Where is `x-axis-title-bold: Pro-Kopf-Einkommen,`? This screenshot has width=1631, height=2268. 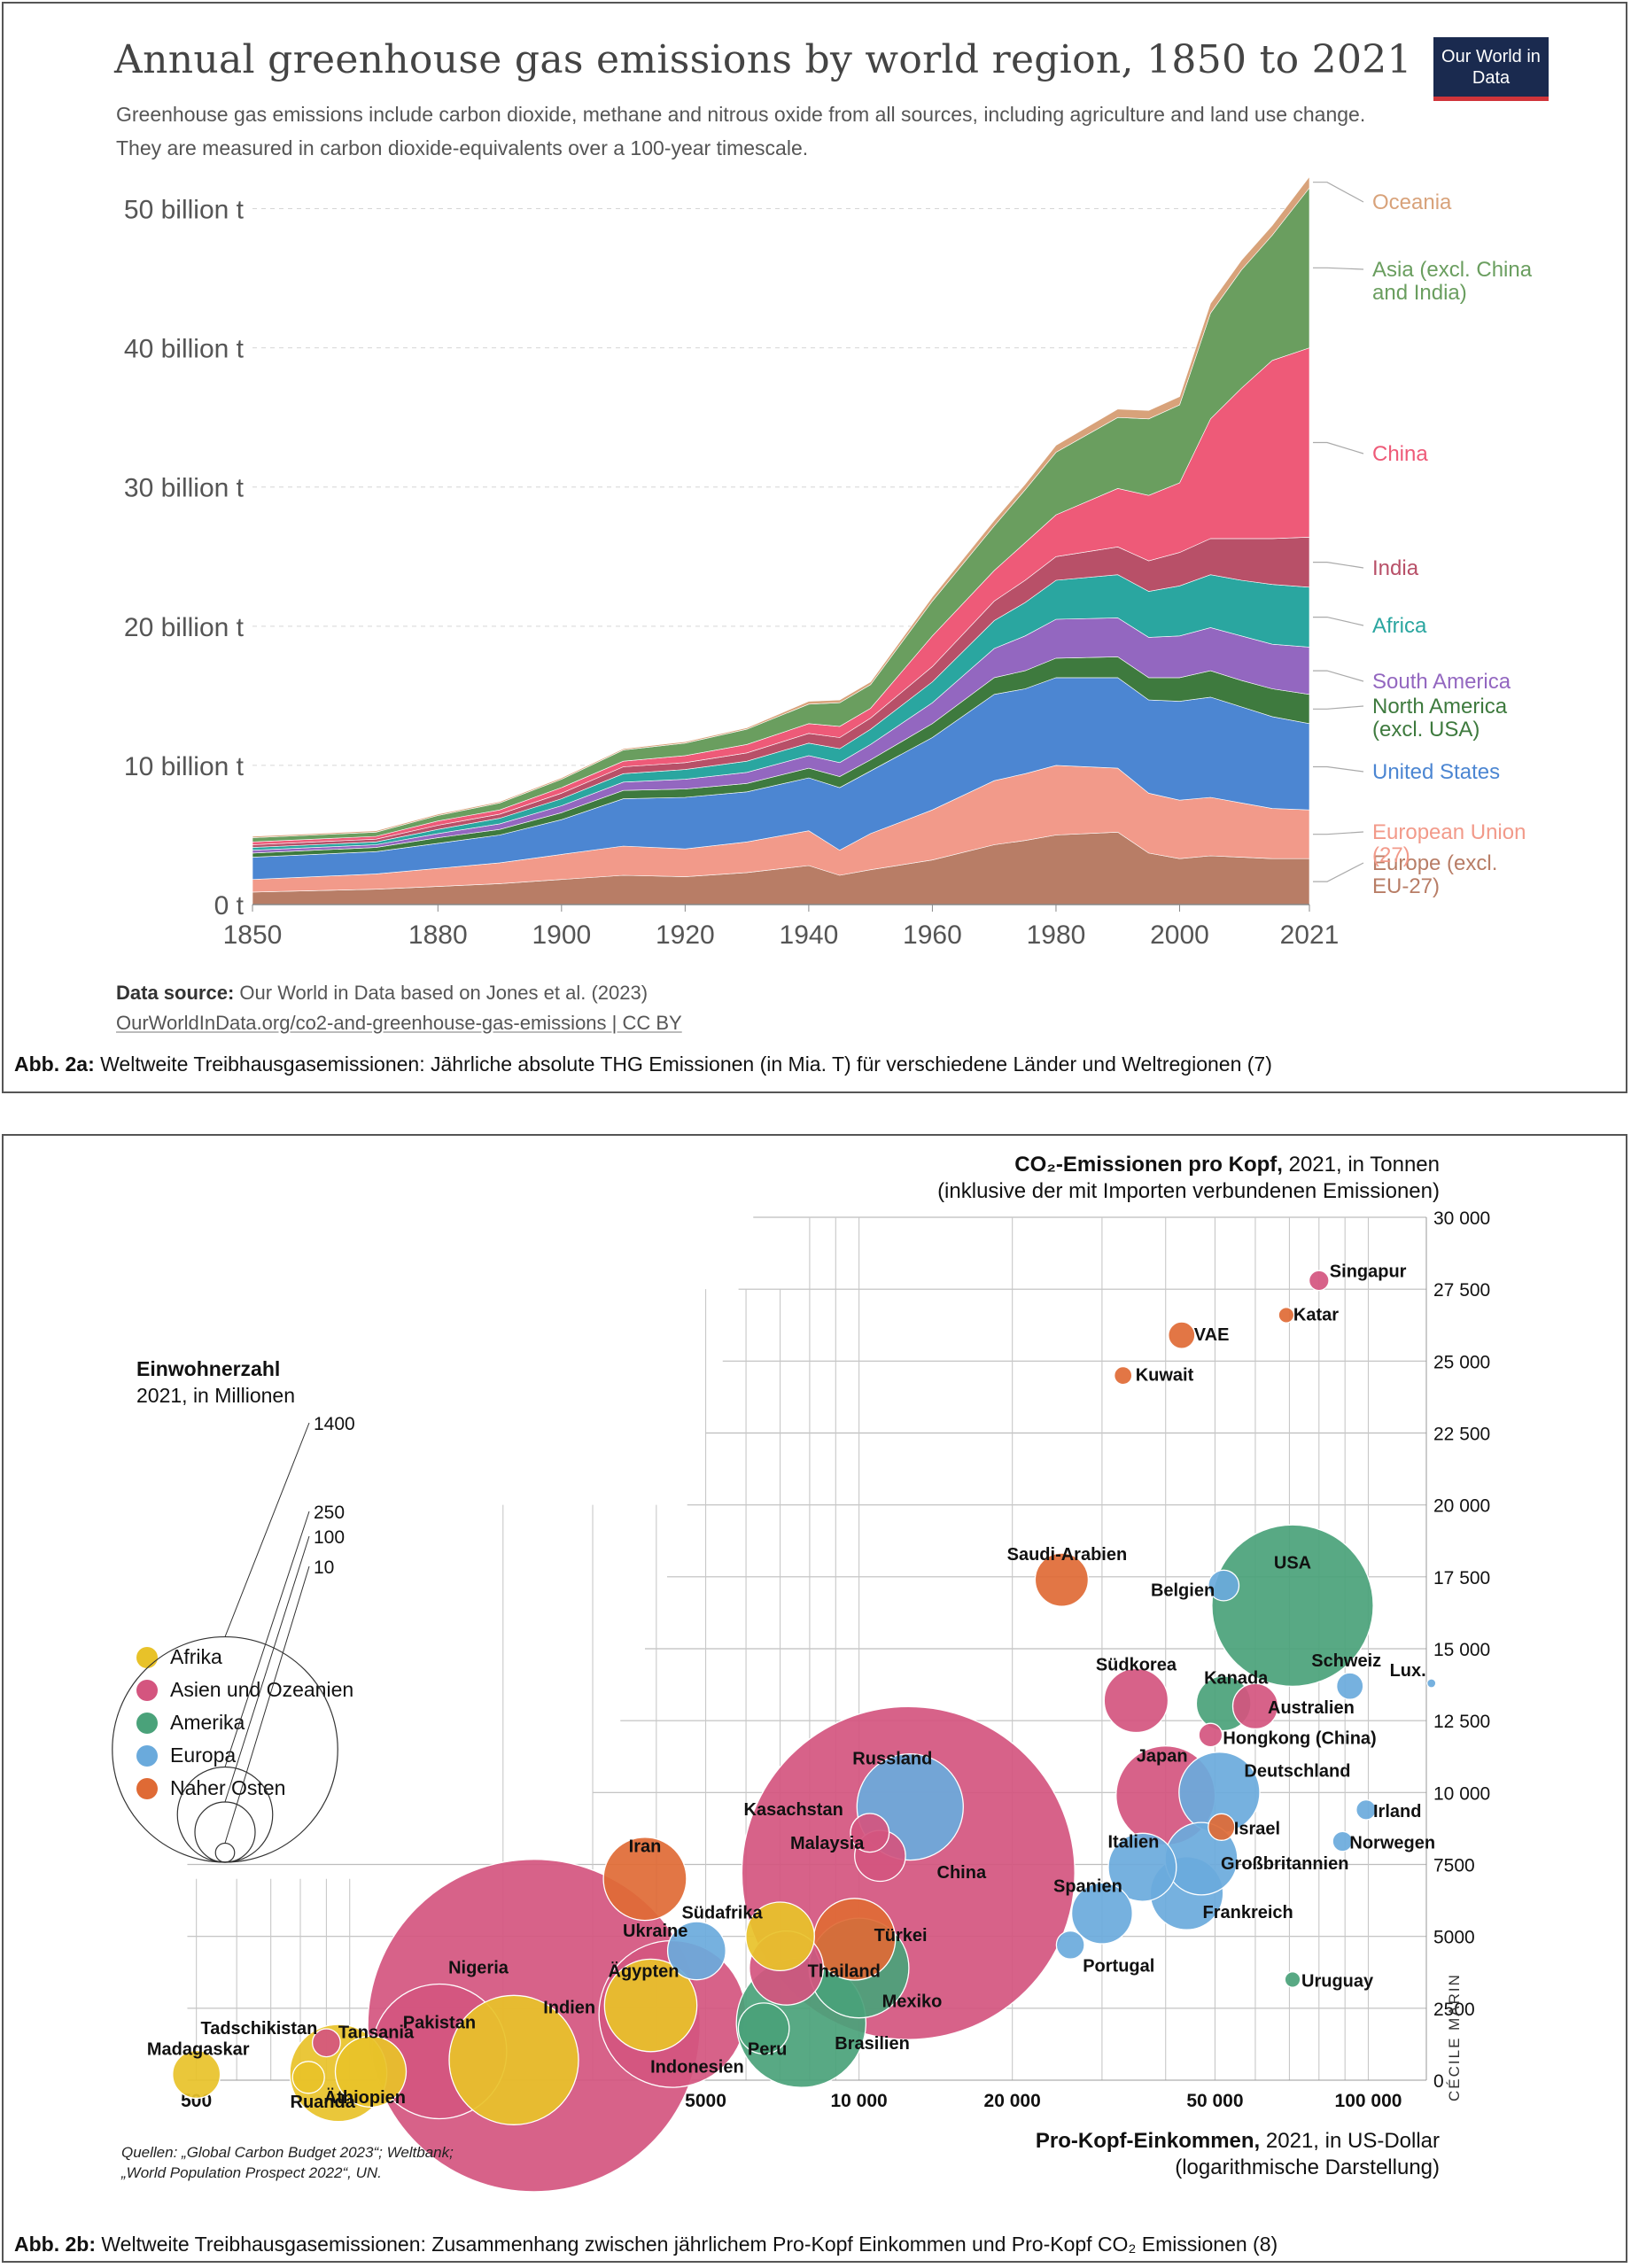 x-axis-title-bold: Pro-Kopf-Einkommen, is located at coordinates (1148, 2141).